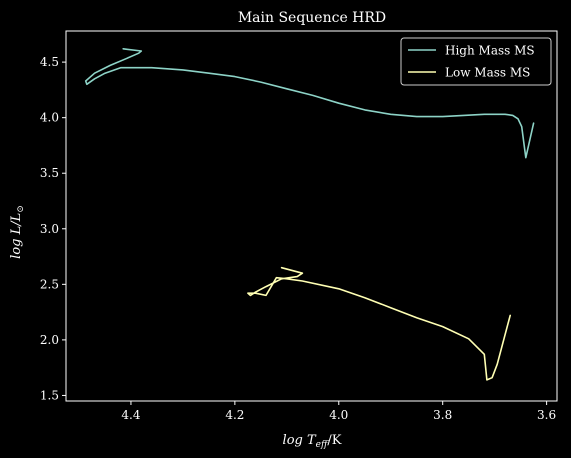 The width and height of the screenshot is (571, 458). I want to click on x-tick-label: 4.2, so click(234, 415).